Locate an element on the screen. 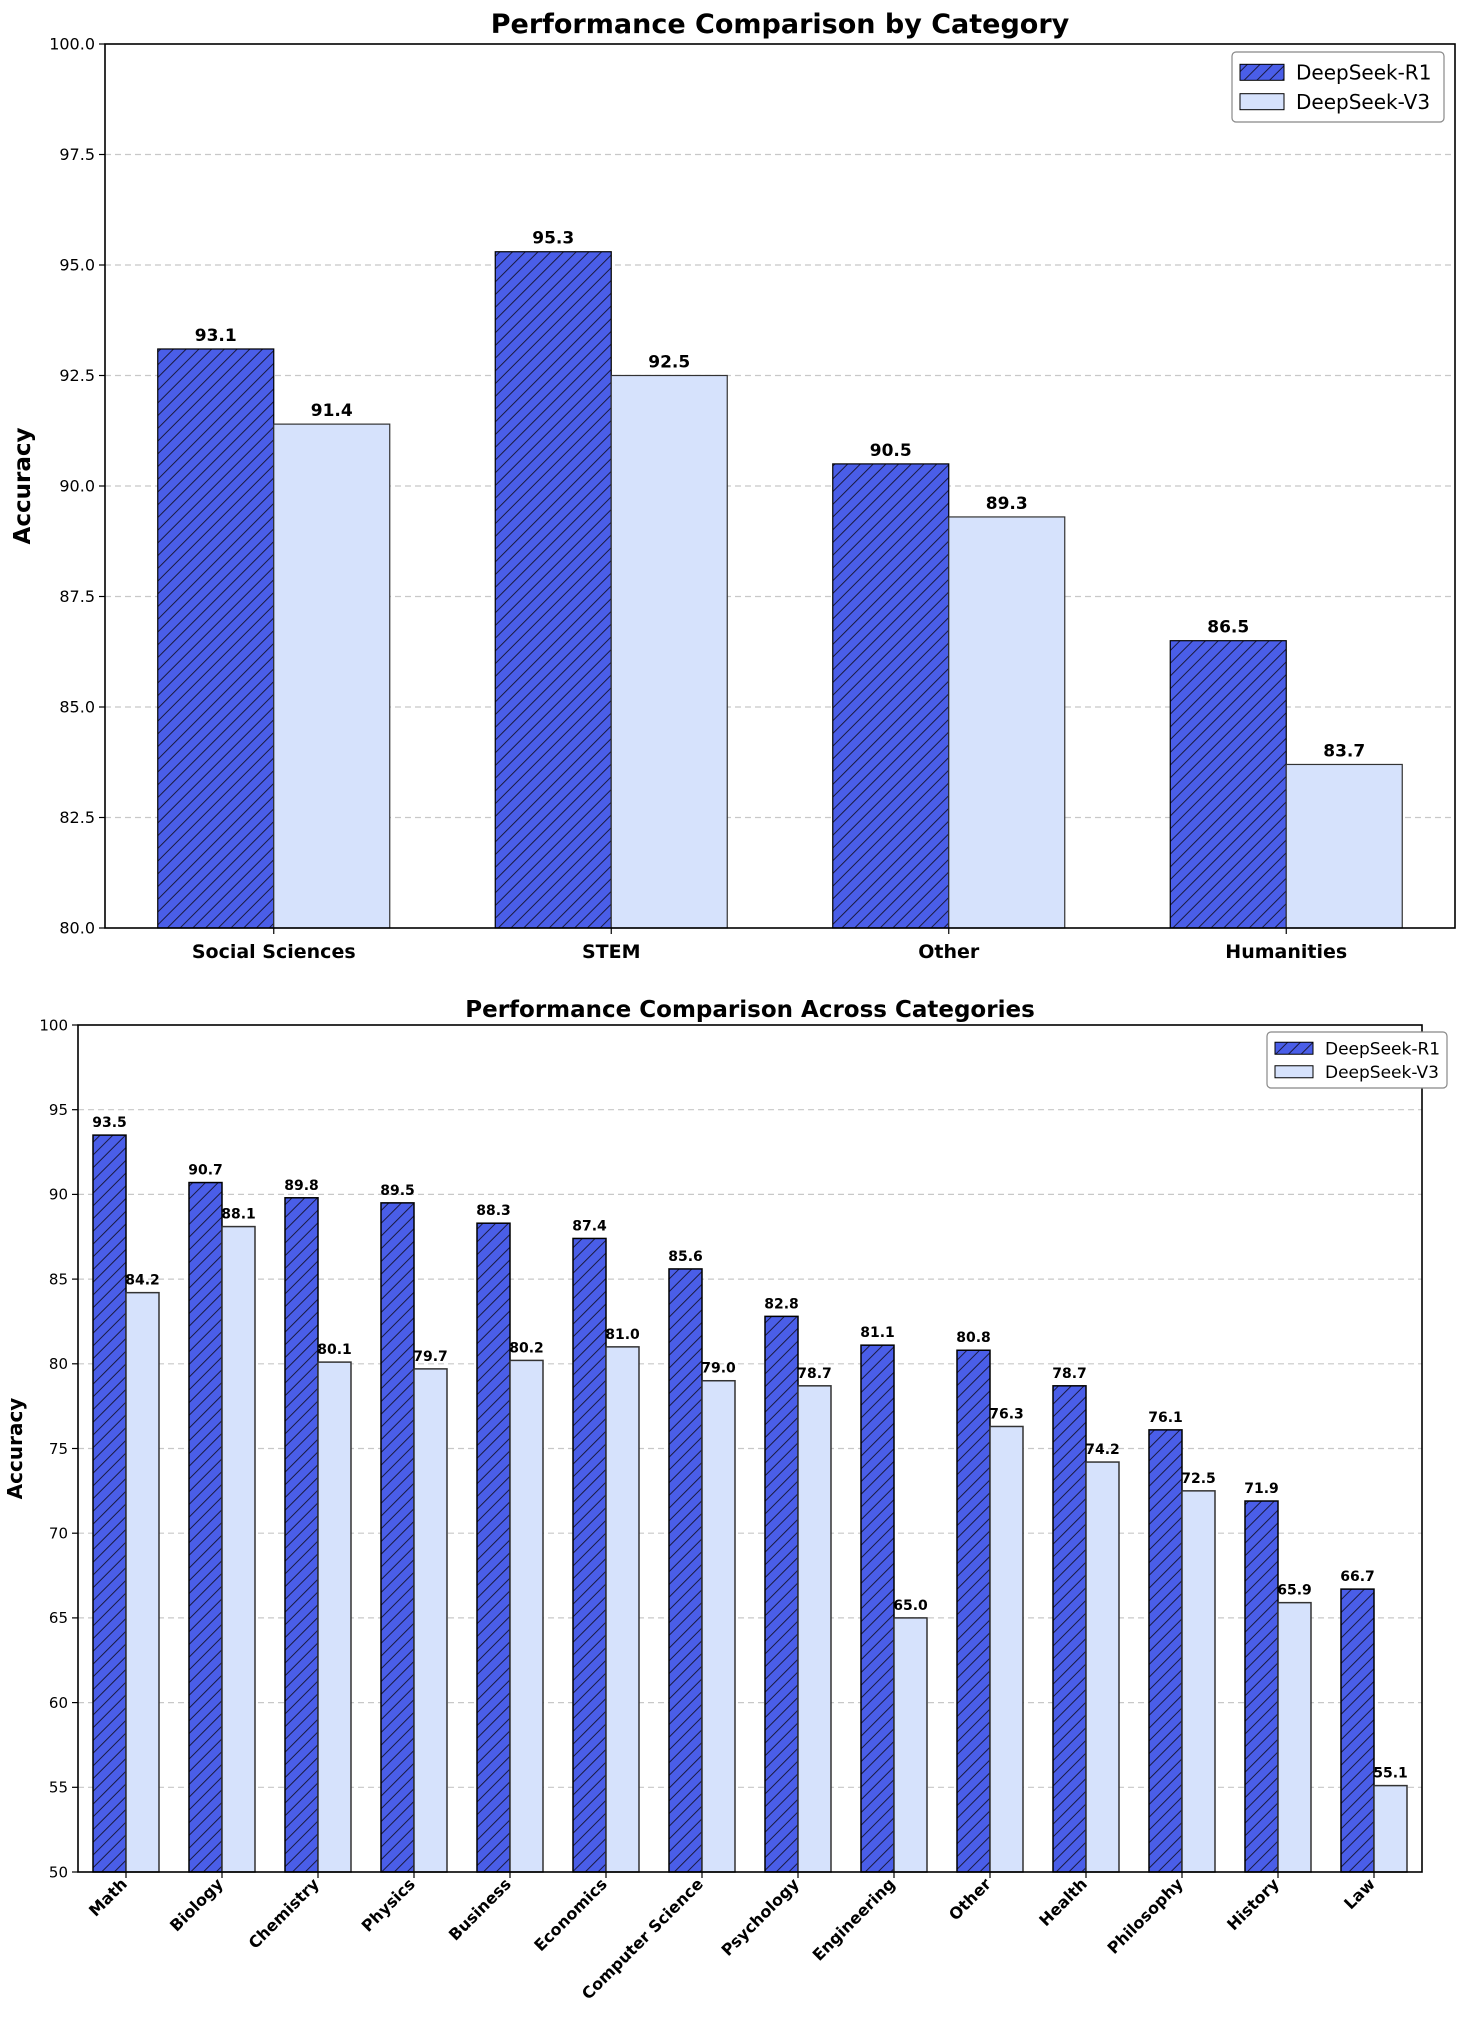  x-tick-label: Health is located at coordinates (1063, 1902).